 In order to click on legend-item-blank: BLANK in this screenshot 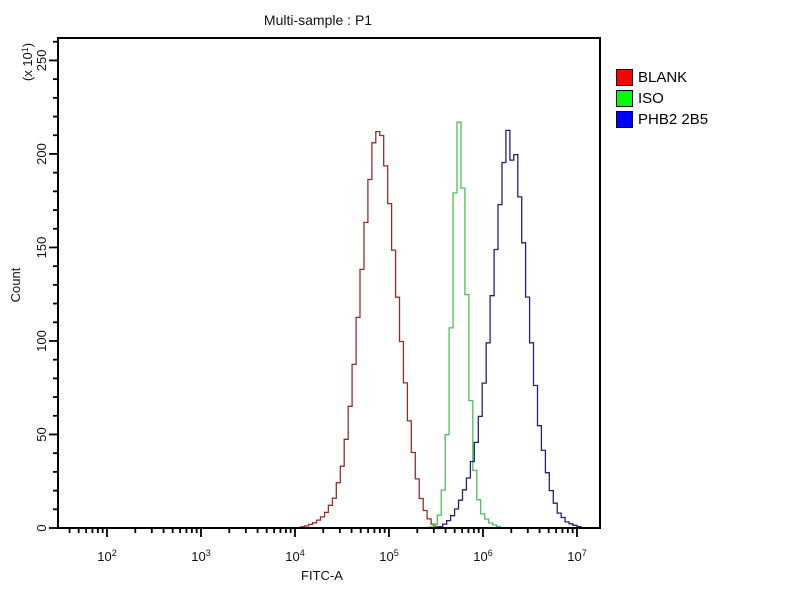, I will do `click(662, 77)`.